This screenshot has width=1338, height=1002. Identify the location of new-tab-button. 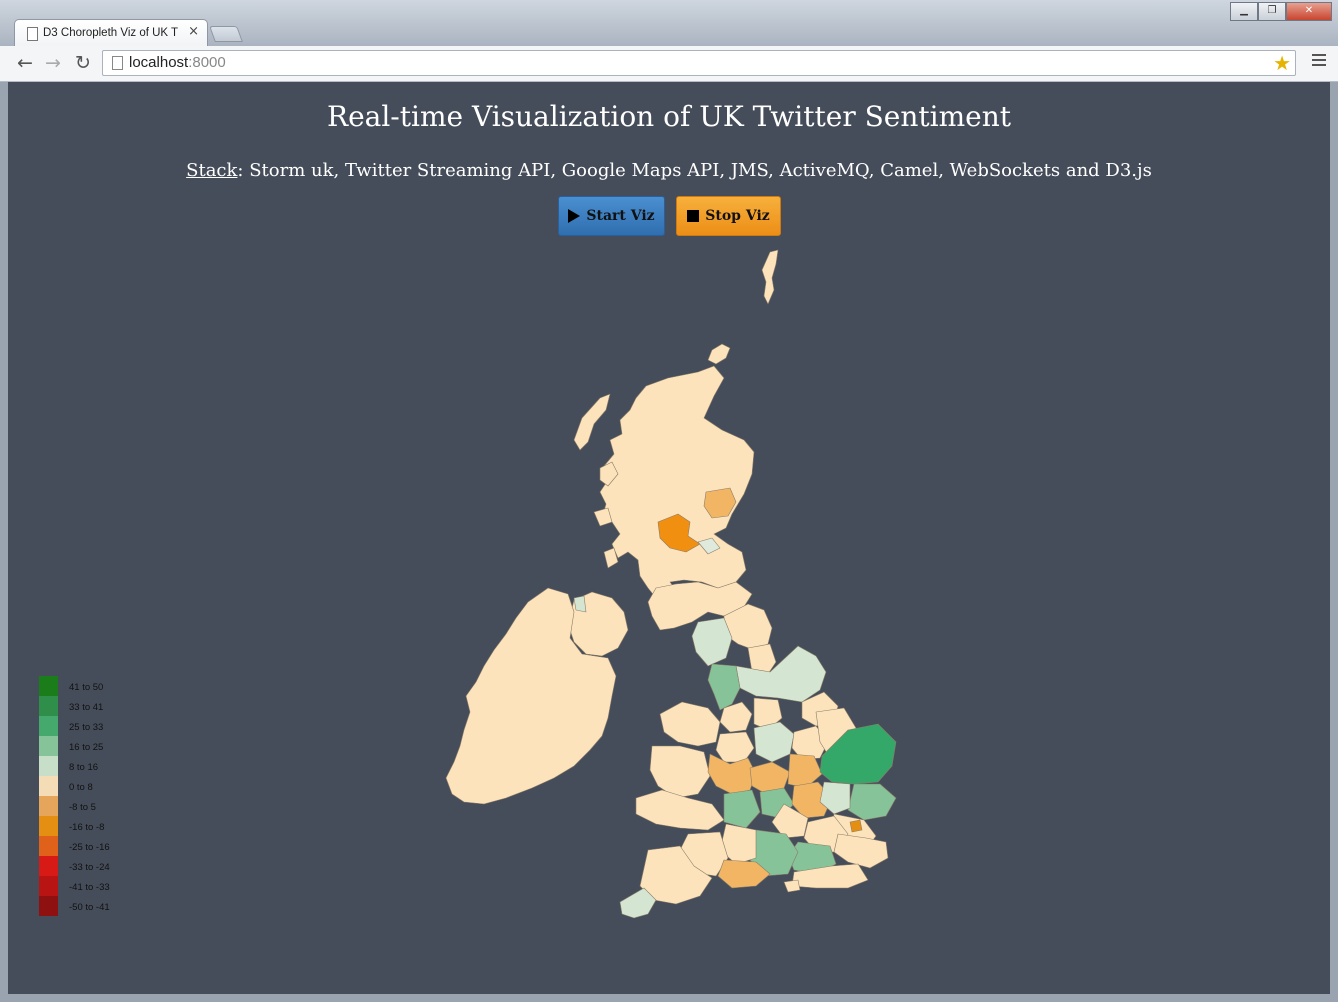
(226, 34).